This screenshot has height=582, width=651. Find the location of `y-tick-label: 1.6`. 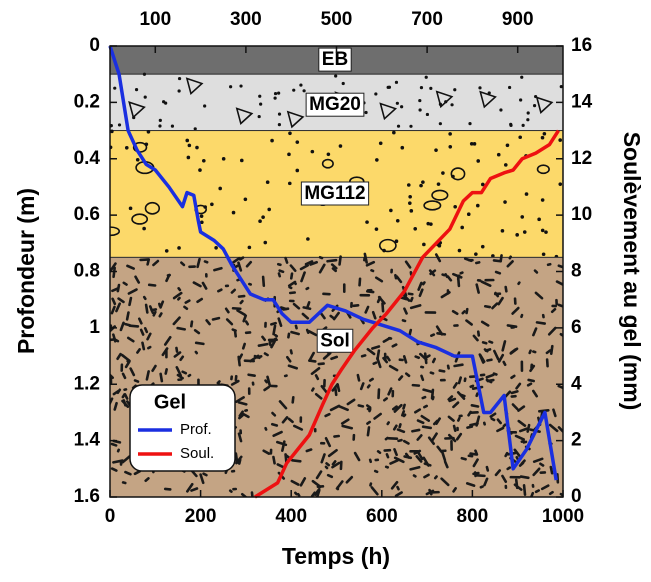

y-tick-label: 1.6 is located at coordinates (87, 496).